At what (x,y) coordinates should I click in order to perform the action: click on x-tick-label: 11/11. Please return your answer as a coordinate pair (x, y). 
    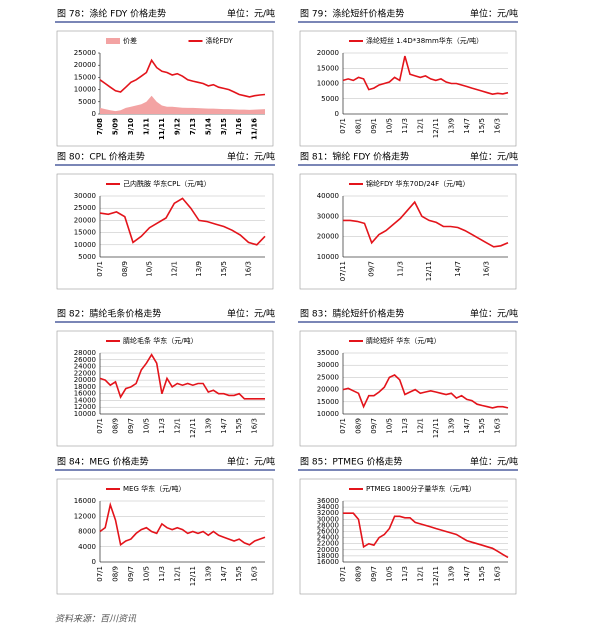
    Looking at the image, I should click on (162, 129).